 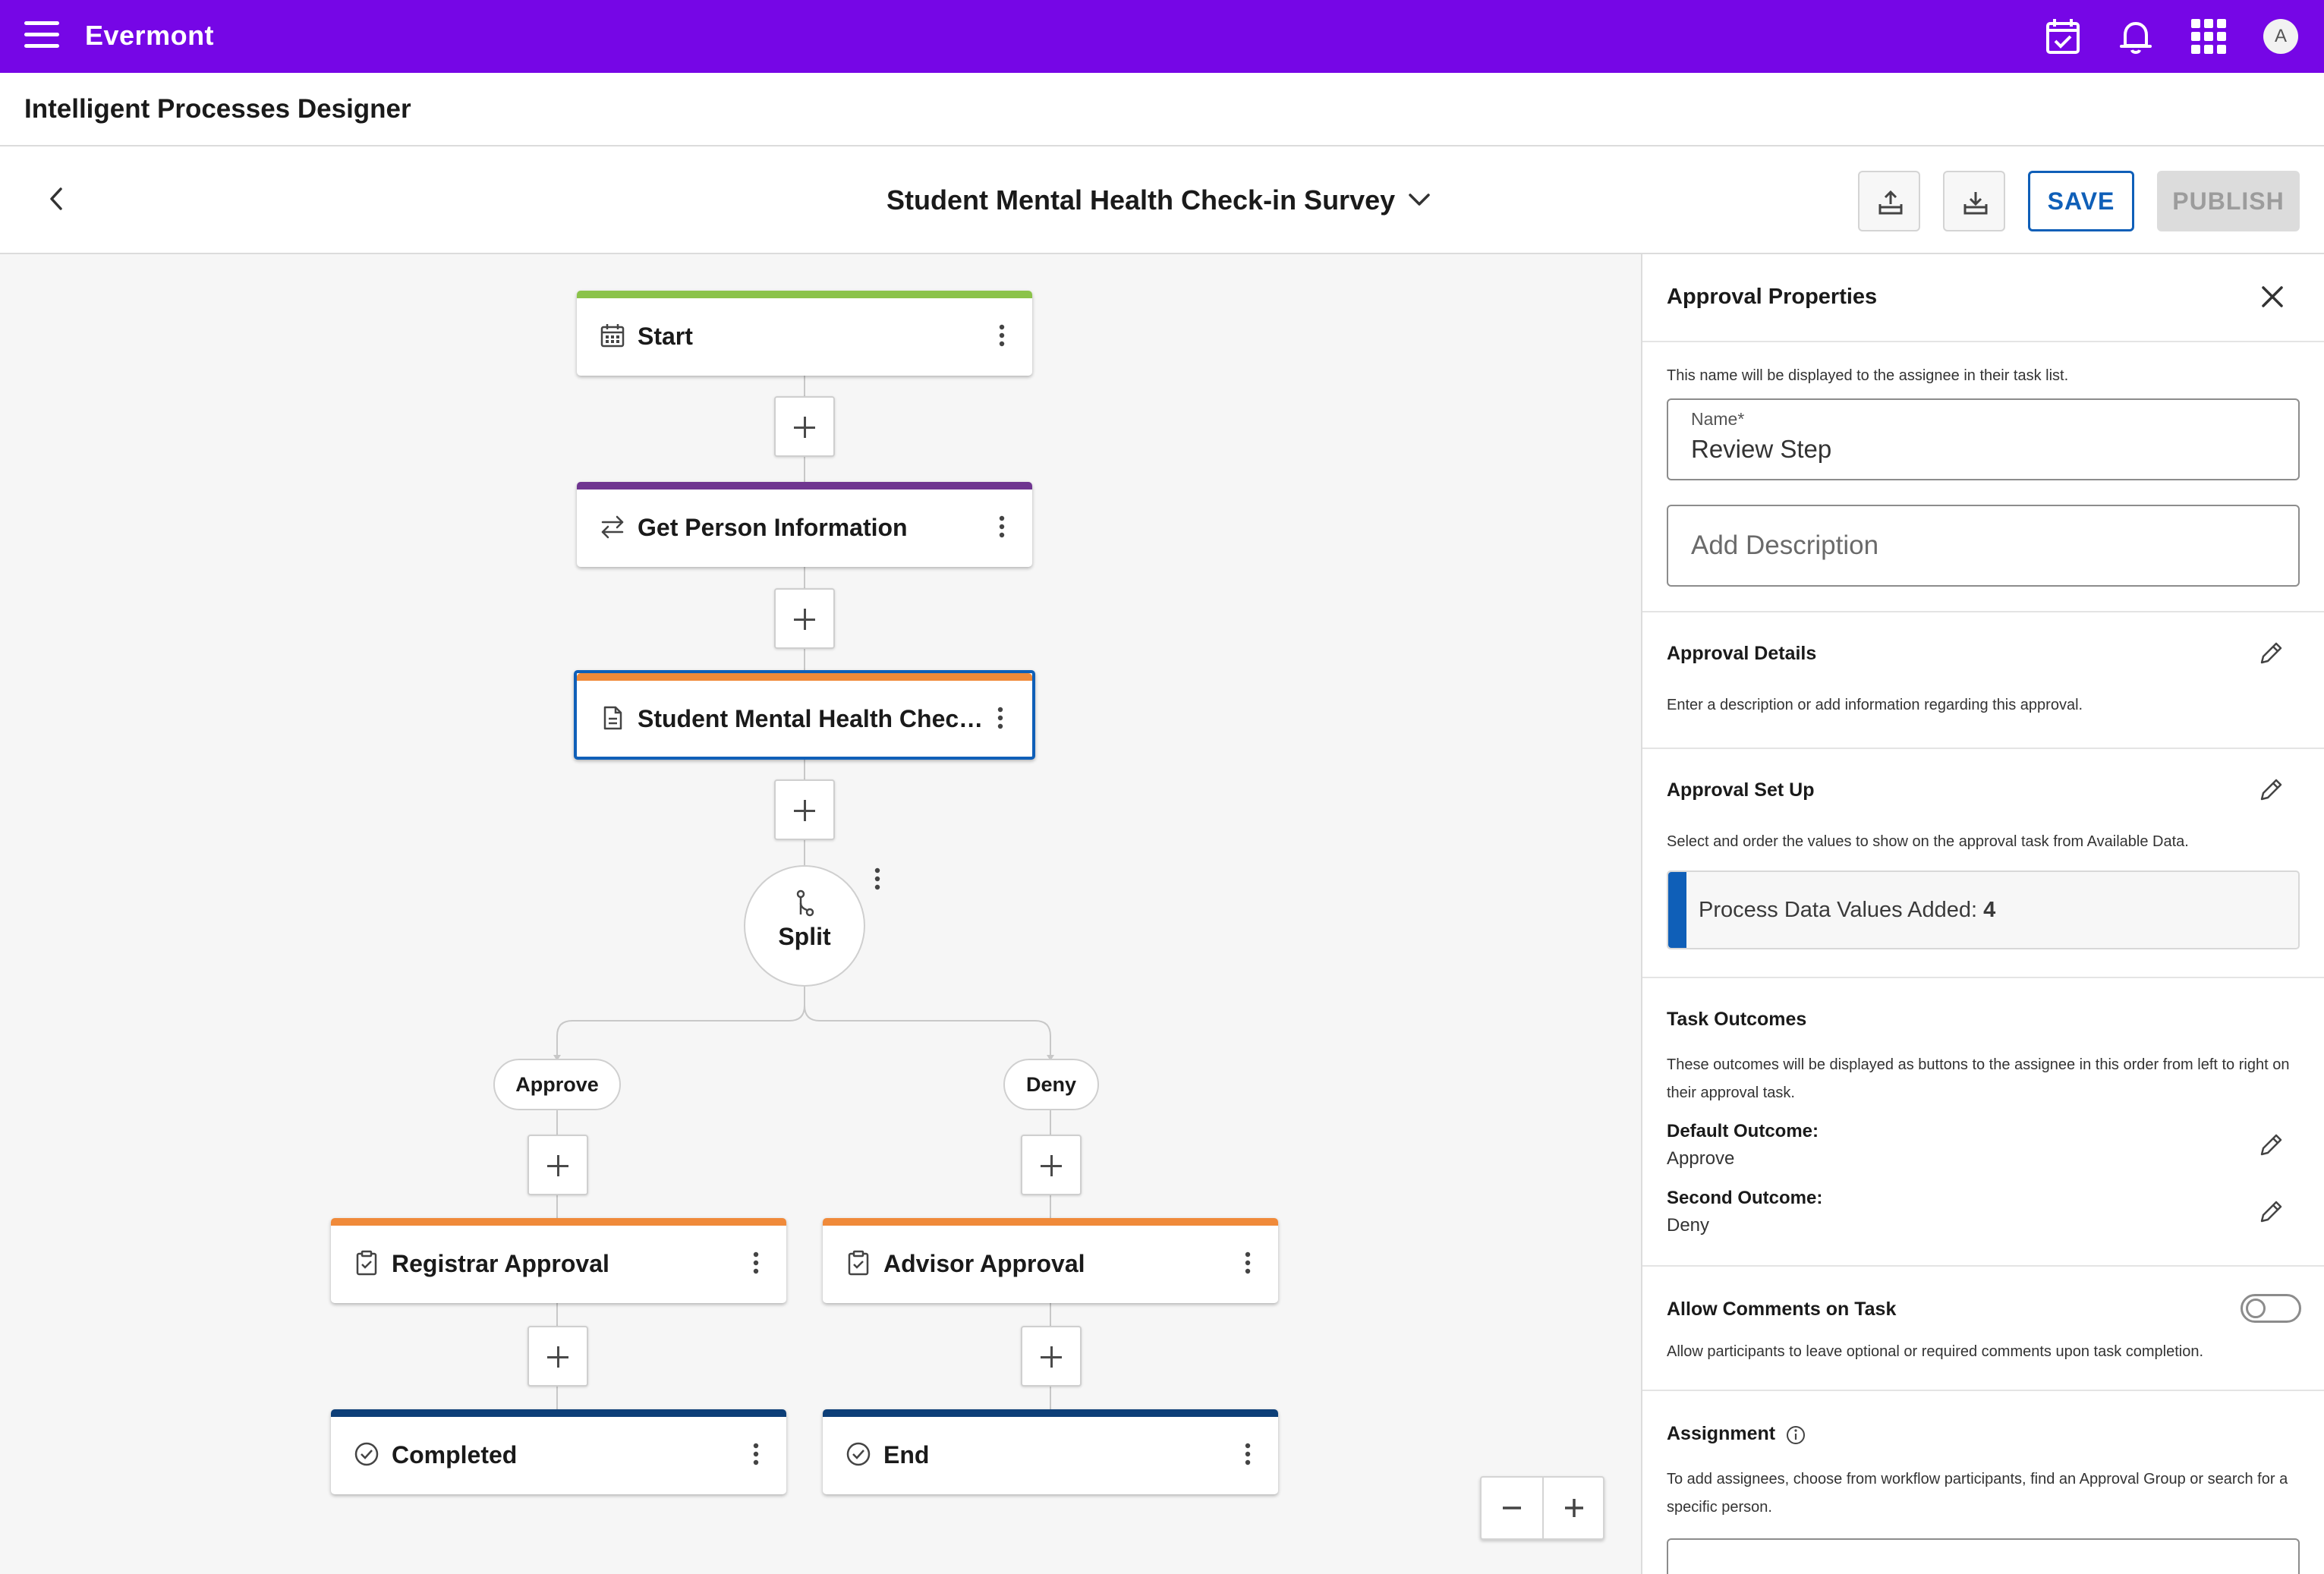 What do you see at coordinates (1796, 1435) in the screenshot?
I see `info-icon` at bounding box center [1796, 1435].